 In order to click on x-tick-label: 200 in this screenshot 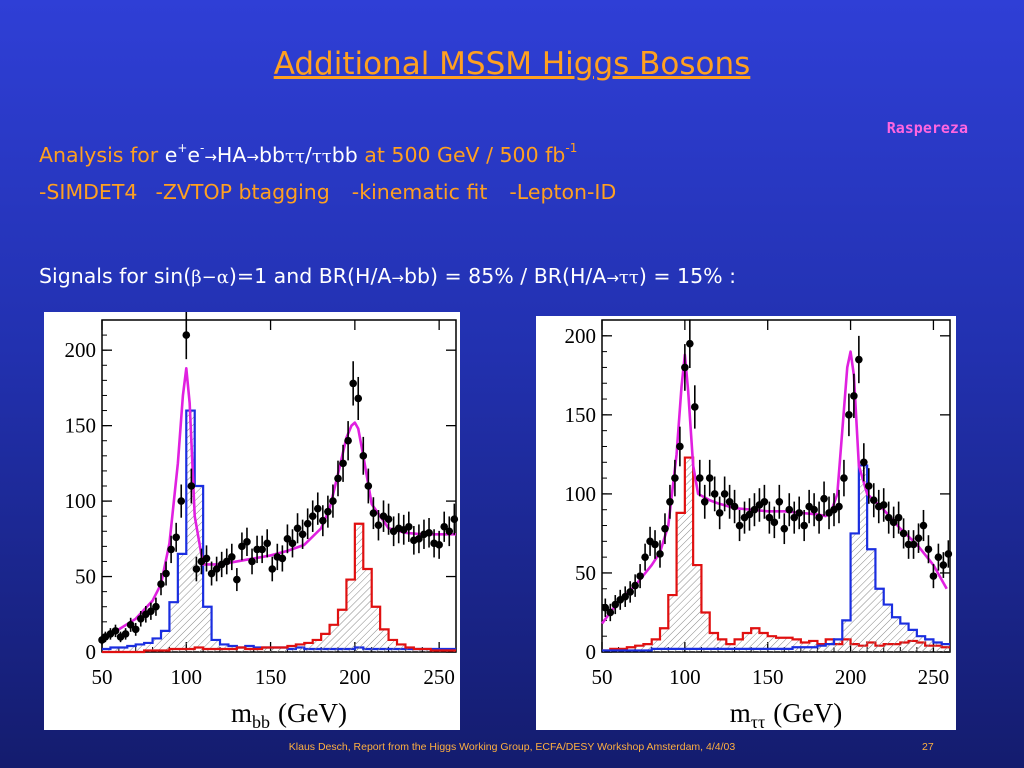, I will do `click(851, 677)`.